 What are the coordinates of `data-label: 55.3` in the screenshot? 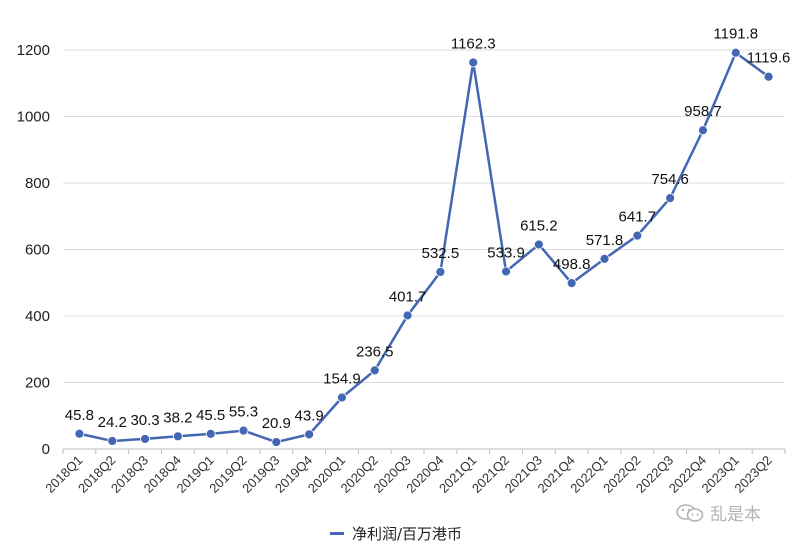 It's located at (243, 412).